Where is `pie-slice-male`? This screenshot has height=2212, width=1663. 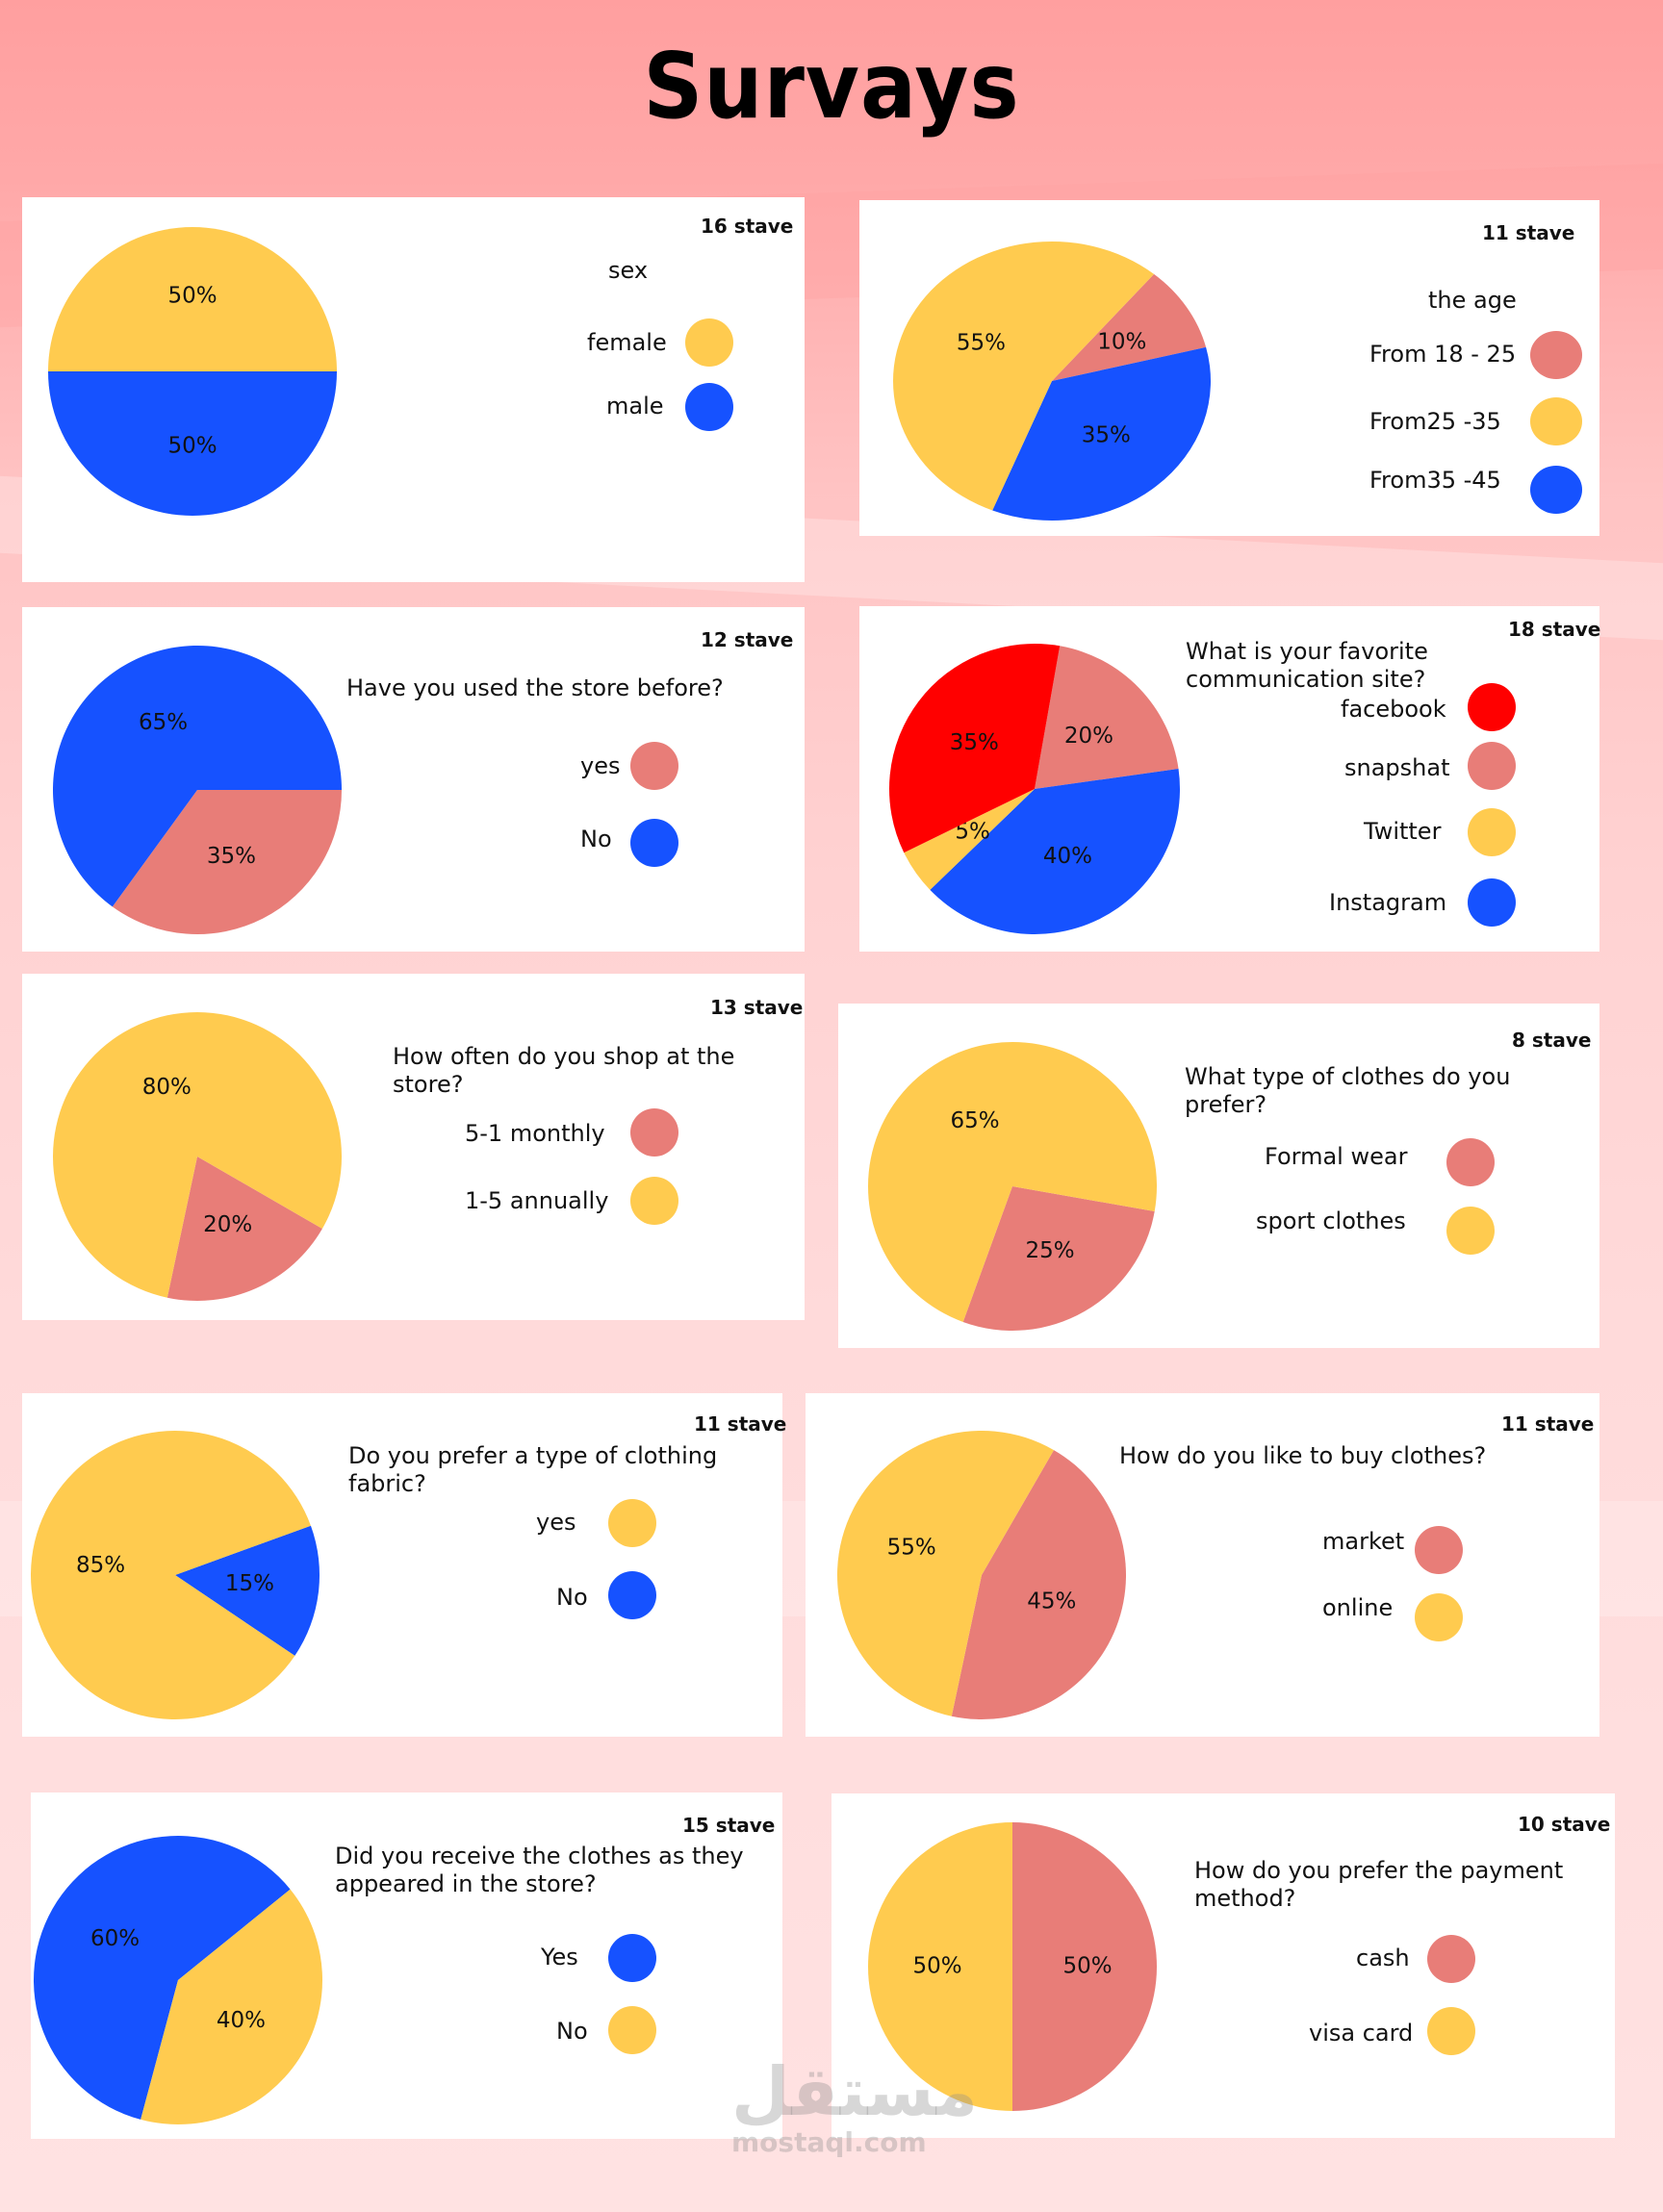 pie-slice-male is located at coordinates (193, 443).